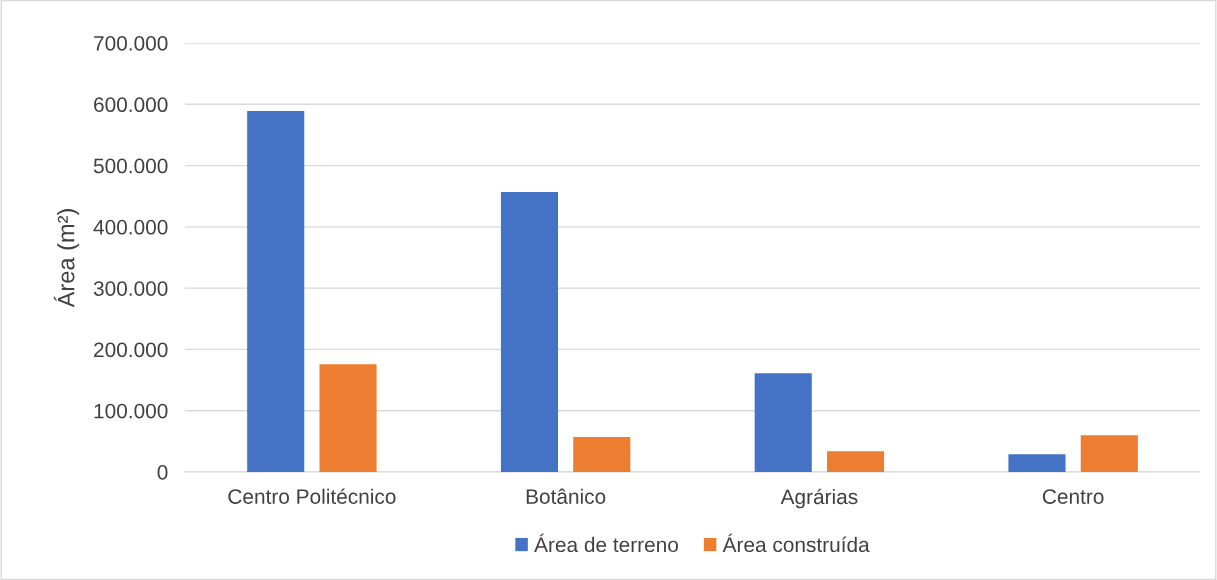 The width and height of the screenshot is (1217, 580). I want to click on y-tick-label: 600.000, so click(131, 105).